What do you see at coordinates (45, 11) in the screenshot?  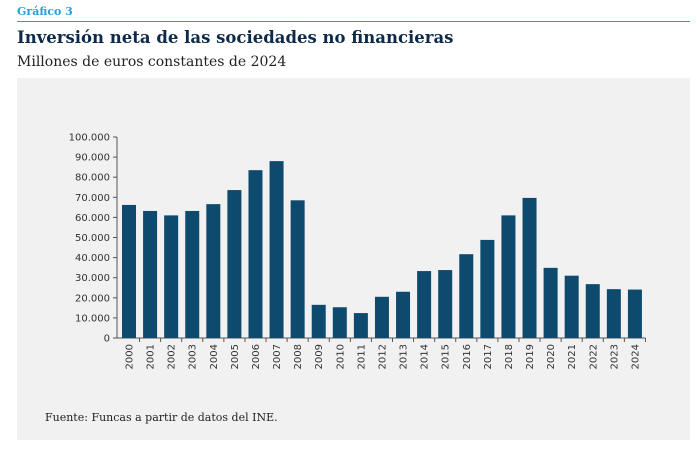 I see `chart-label: Gráfico 3` at bounding box center [45, 11].